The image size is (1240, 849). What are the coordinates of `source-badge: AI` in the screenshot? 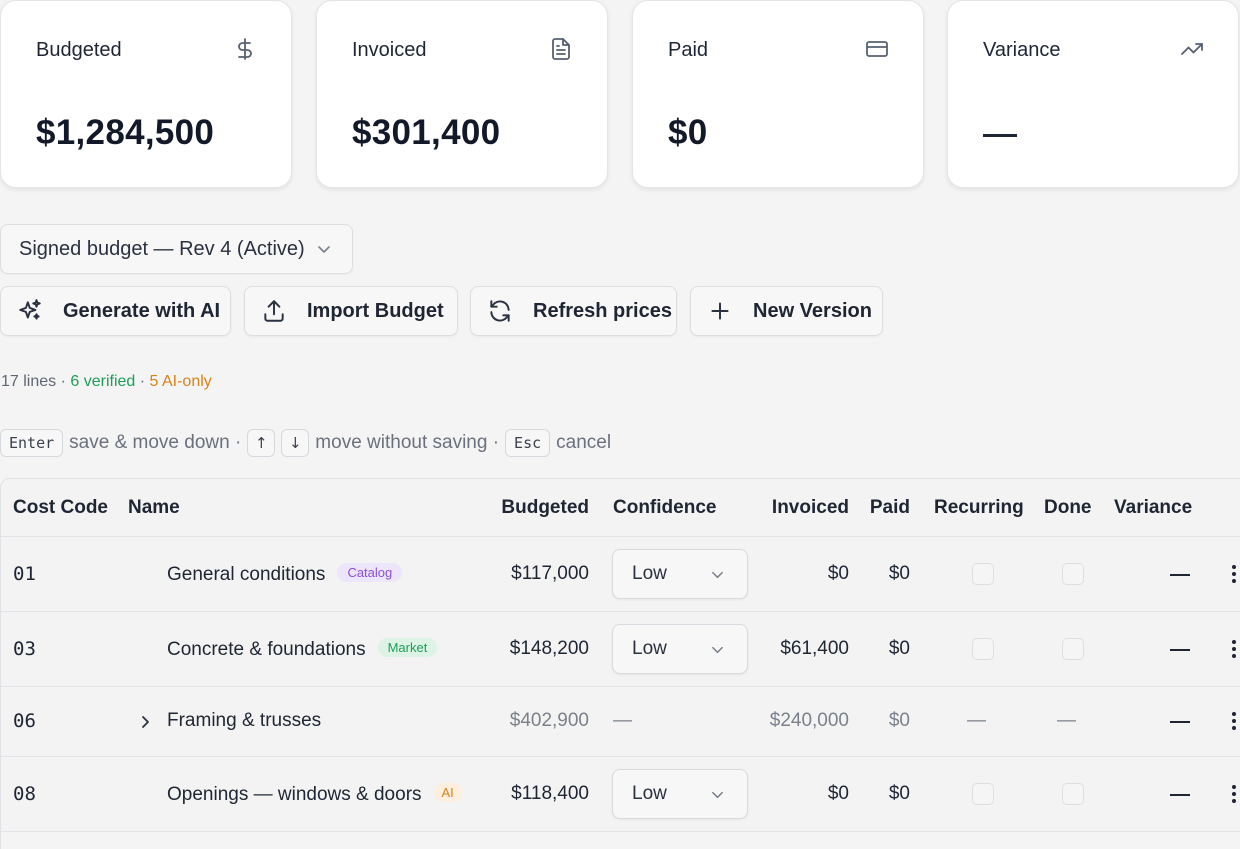 It's located at (447, 792).